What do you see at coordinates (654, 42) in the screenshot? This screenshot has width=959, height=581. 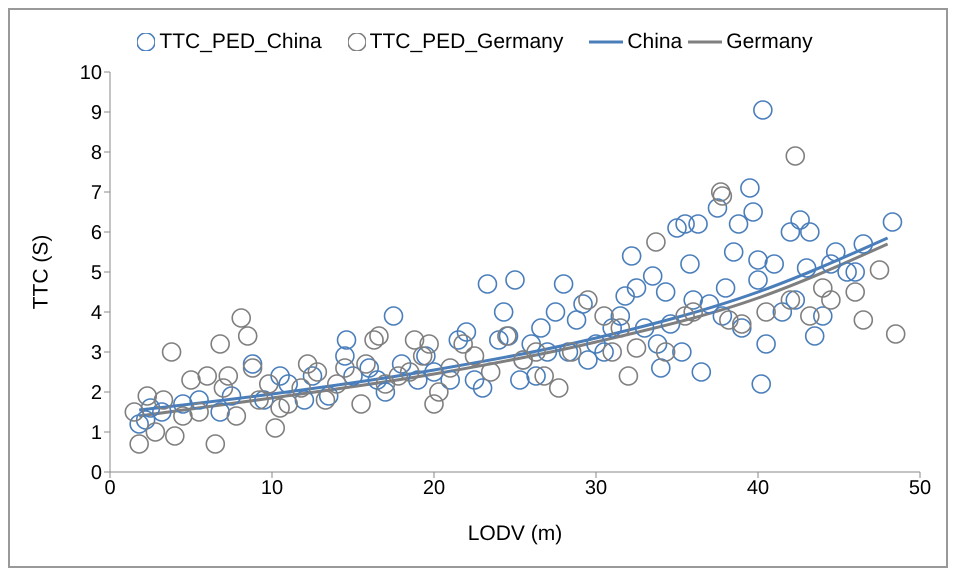 I see `legend-label: China` at bounding box center [654, 42].